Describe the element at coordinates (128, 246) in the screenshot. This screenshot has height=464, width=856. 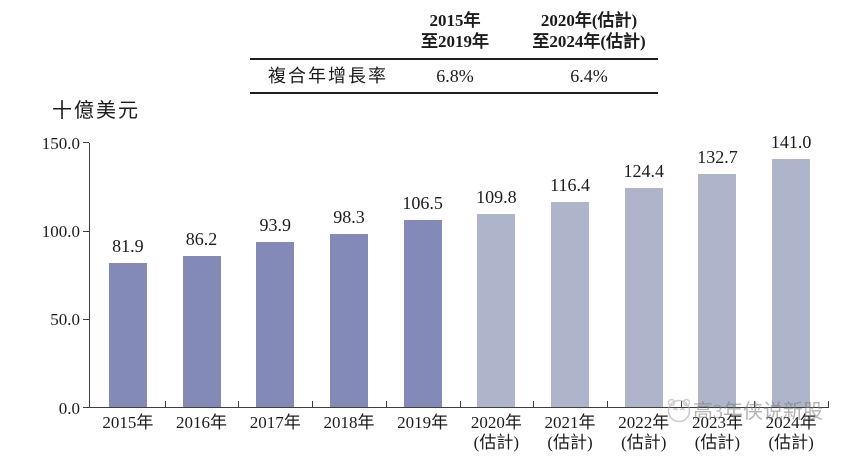
I see `bar-value-label: 81.9` at that location.